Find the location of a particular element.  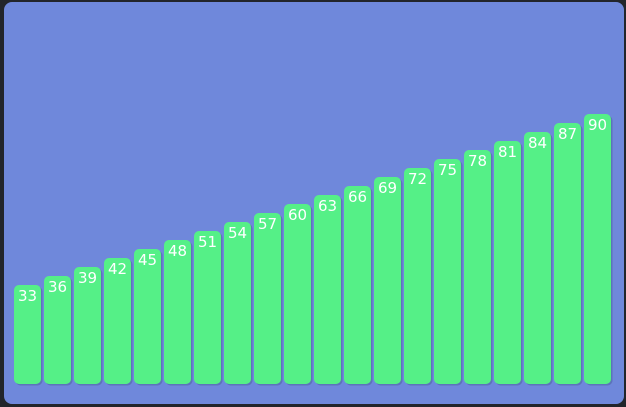

bar-value-label: 87 is located at coordinates (567, 134).